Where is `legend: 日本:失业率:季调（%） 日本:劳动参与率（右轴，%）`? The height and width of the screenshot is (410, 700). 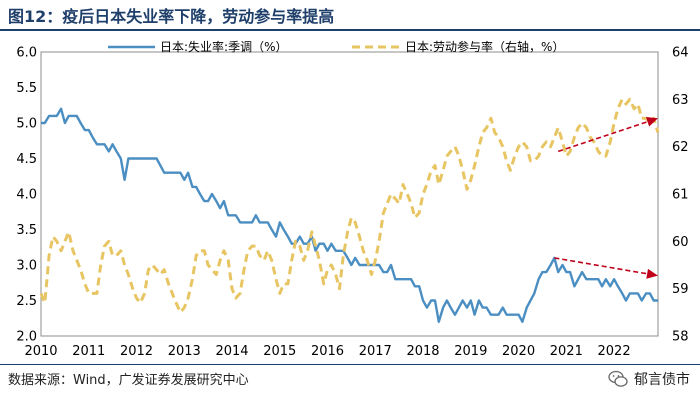
legend: 日本:失业率:季调（%） 日本:劳动参与率（右轴，%） is located at coordinates (336, 46).